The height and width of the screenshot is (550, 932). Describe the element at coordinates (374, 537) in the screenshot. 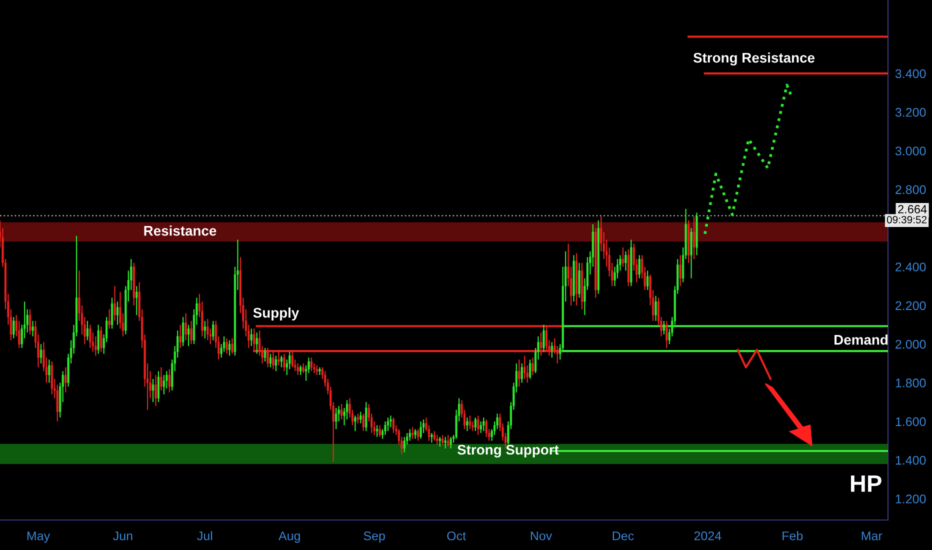

I see `x-tick-label: Sep` at that location.